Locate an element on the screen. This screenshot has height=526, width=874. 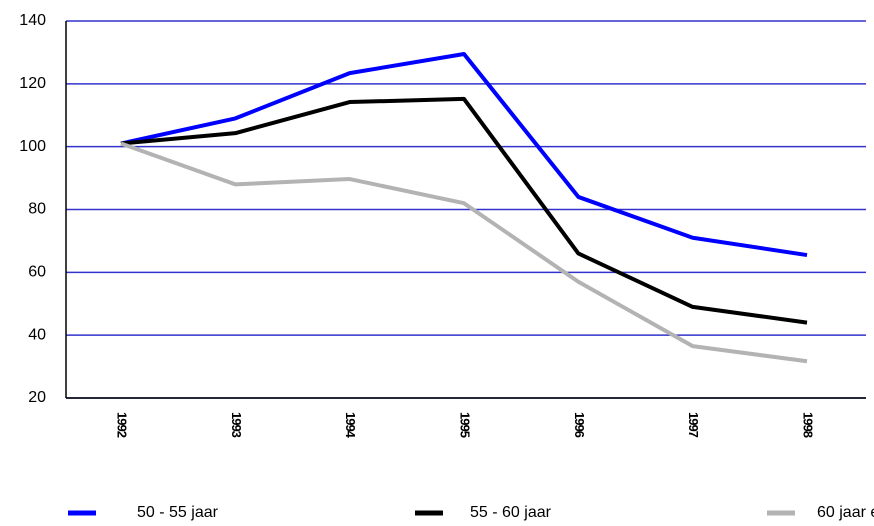
legend-label: 50 - 55 jaar is located at coordinates (178, 512).